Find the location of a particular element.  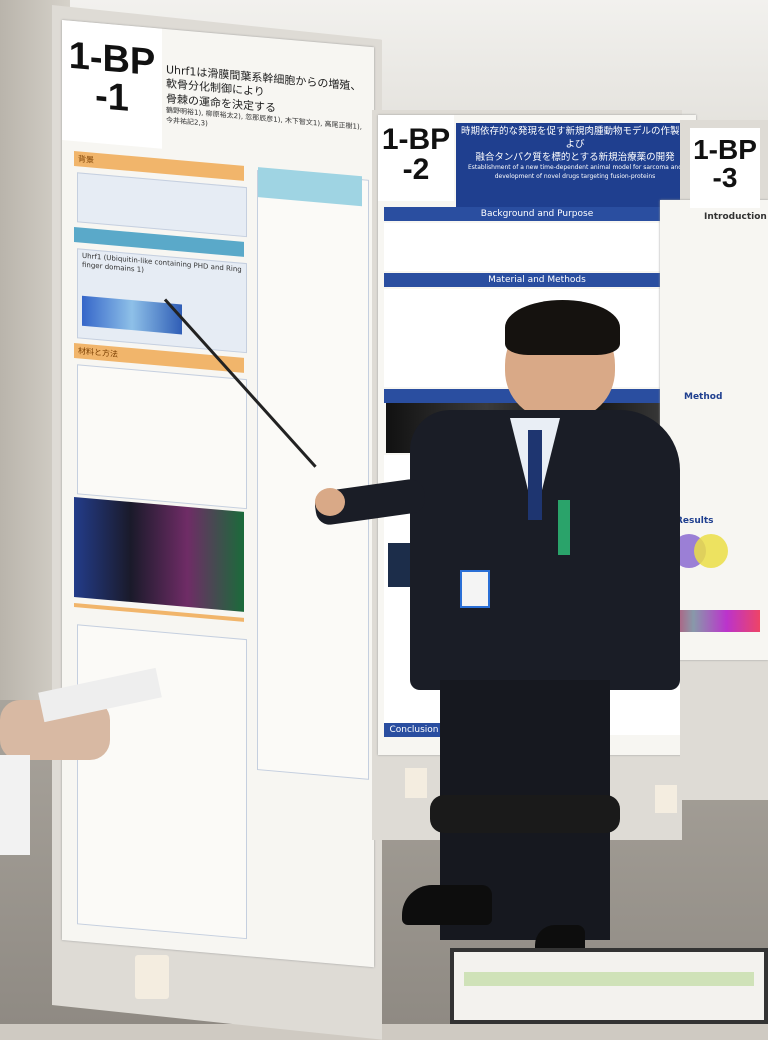

laptop-screen is located at coordinates (609, 986).